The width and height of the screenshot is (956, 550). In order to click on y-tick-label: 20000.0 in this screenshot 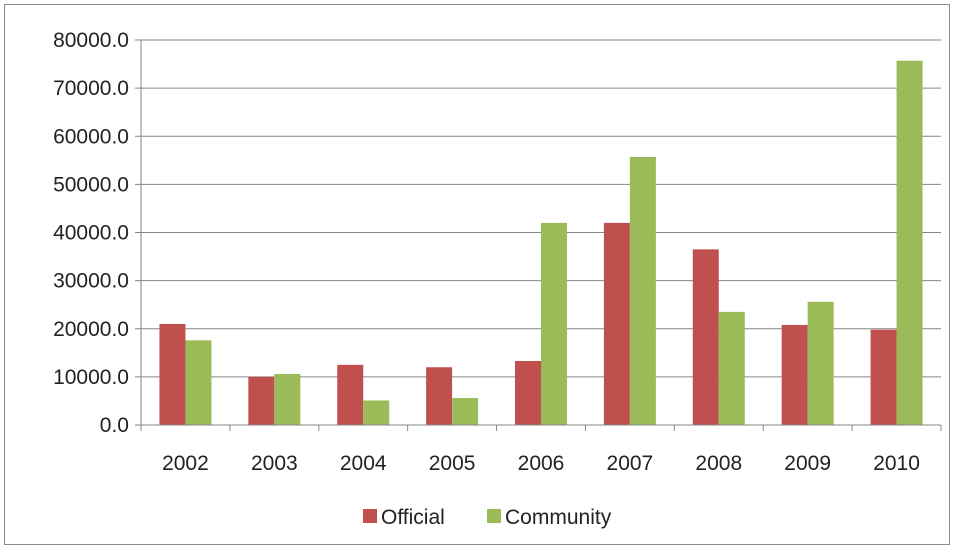, I will do `click(91, 329)`.